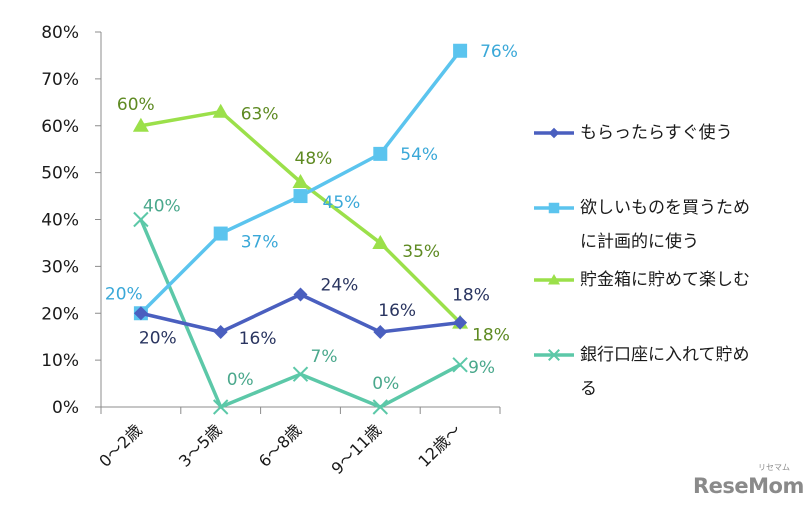 This screenshot has height=510, width=803. I want to click on series-diamond, so click(300, 313).